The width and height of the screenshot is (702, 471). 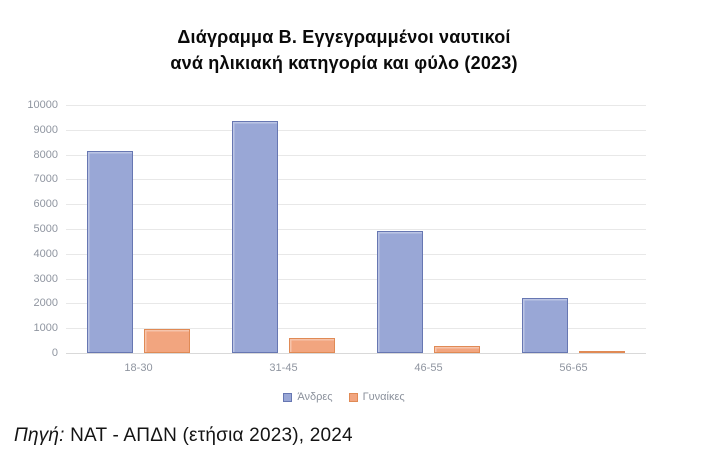 What do you see at coordinates (45, 303) in the screenshot?
I see `y-tick-label: 2000` at bounding box center [45, 303].